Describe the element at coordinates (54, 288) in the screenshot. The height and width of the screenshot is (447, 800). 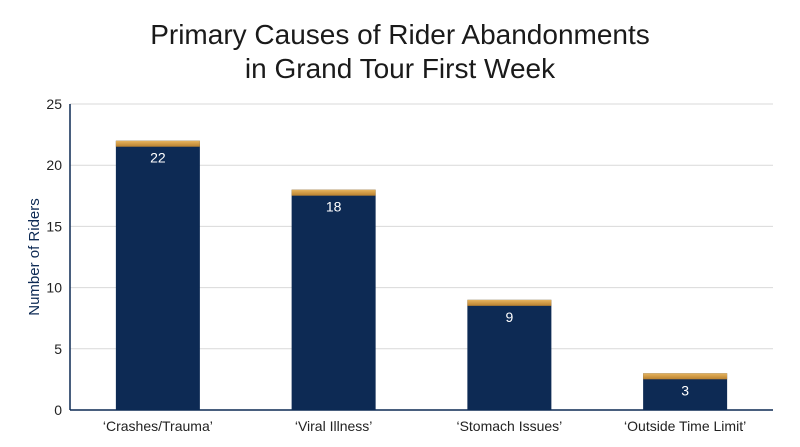
I see `y-tick-label: 10` at that location.